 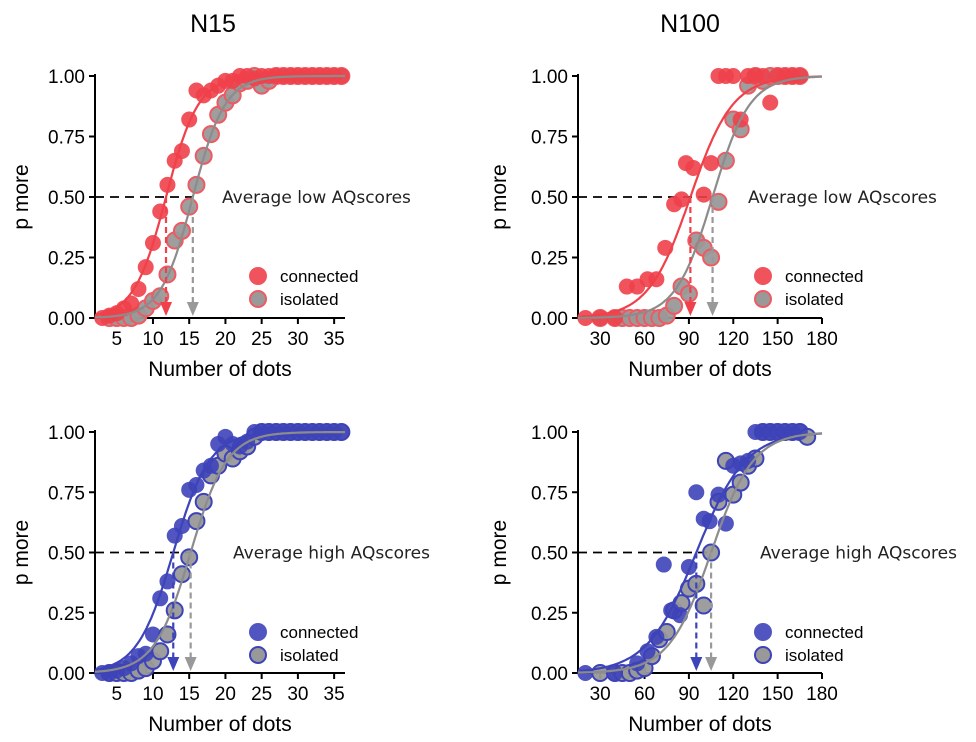 I want to click on connected-fit-curve, so click(x=699, y=196).